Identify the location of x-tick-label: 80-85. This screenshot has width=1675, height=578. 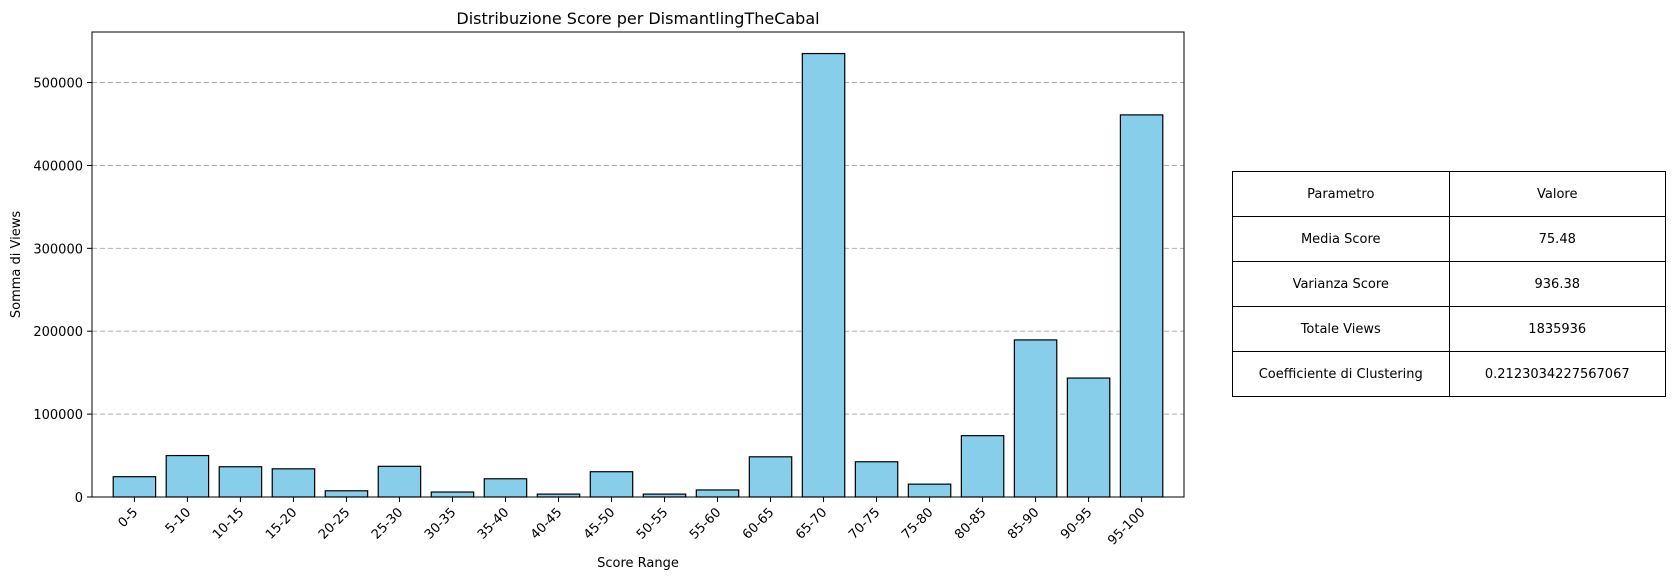
(970, 523).